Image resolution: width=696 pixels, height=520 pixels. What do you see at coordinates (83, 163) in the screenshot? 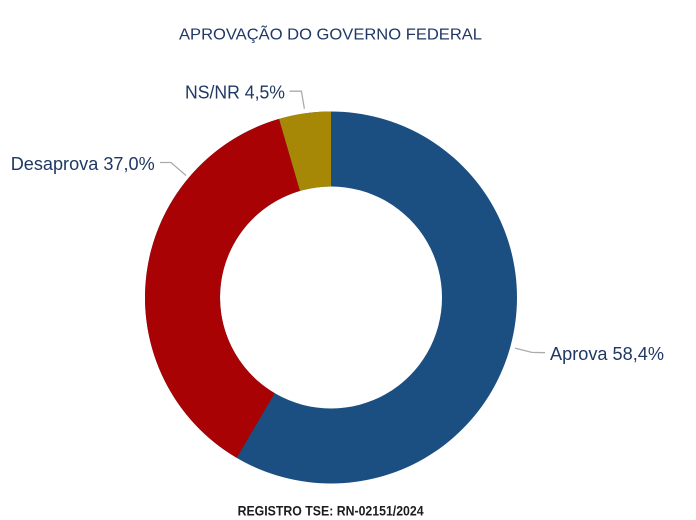
I see `svg-text: Desaprova 37,0%` at bounding box center [83, 163].